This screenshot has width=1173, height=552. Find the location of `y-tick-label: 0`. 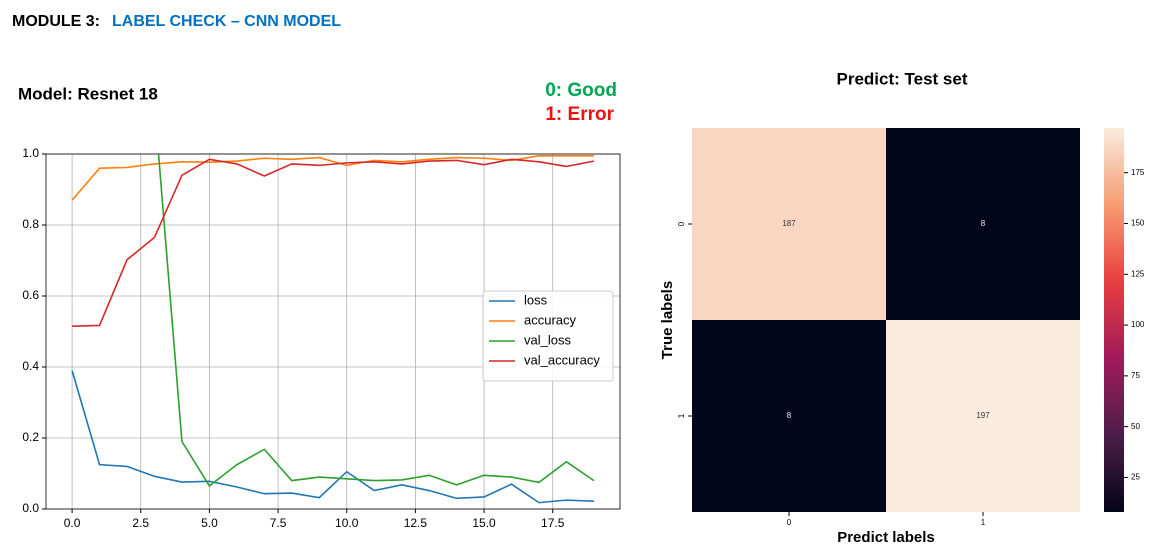

y-tick-label: 0 is located at coordinates (681, 223).